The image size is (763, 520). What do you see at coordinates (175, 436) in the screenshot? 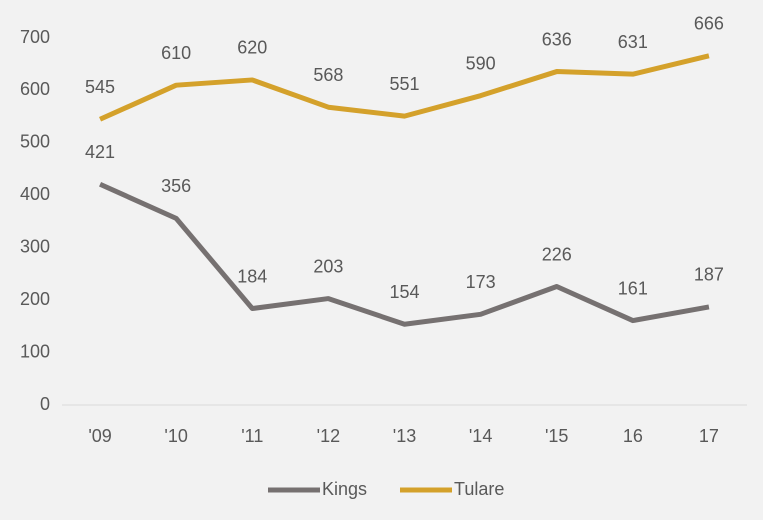
I see `x-tick-label: '10` at bounding box center [175, 436].